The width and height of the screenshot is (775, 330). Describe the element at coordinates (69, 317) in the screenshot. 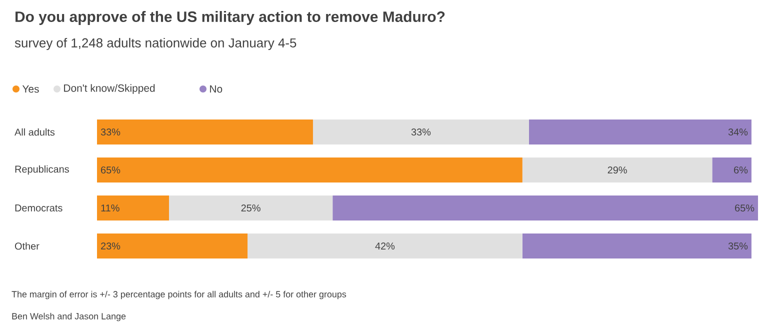

I see `text: Ben Welsh and Jason Lange` at that location.